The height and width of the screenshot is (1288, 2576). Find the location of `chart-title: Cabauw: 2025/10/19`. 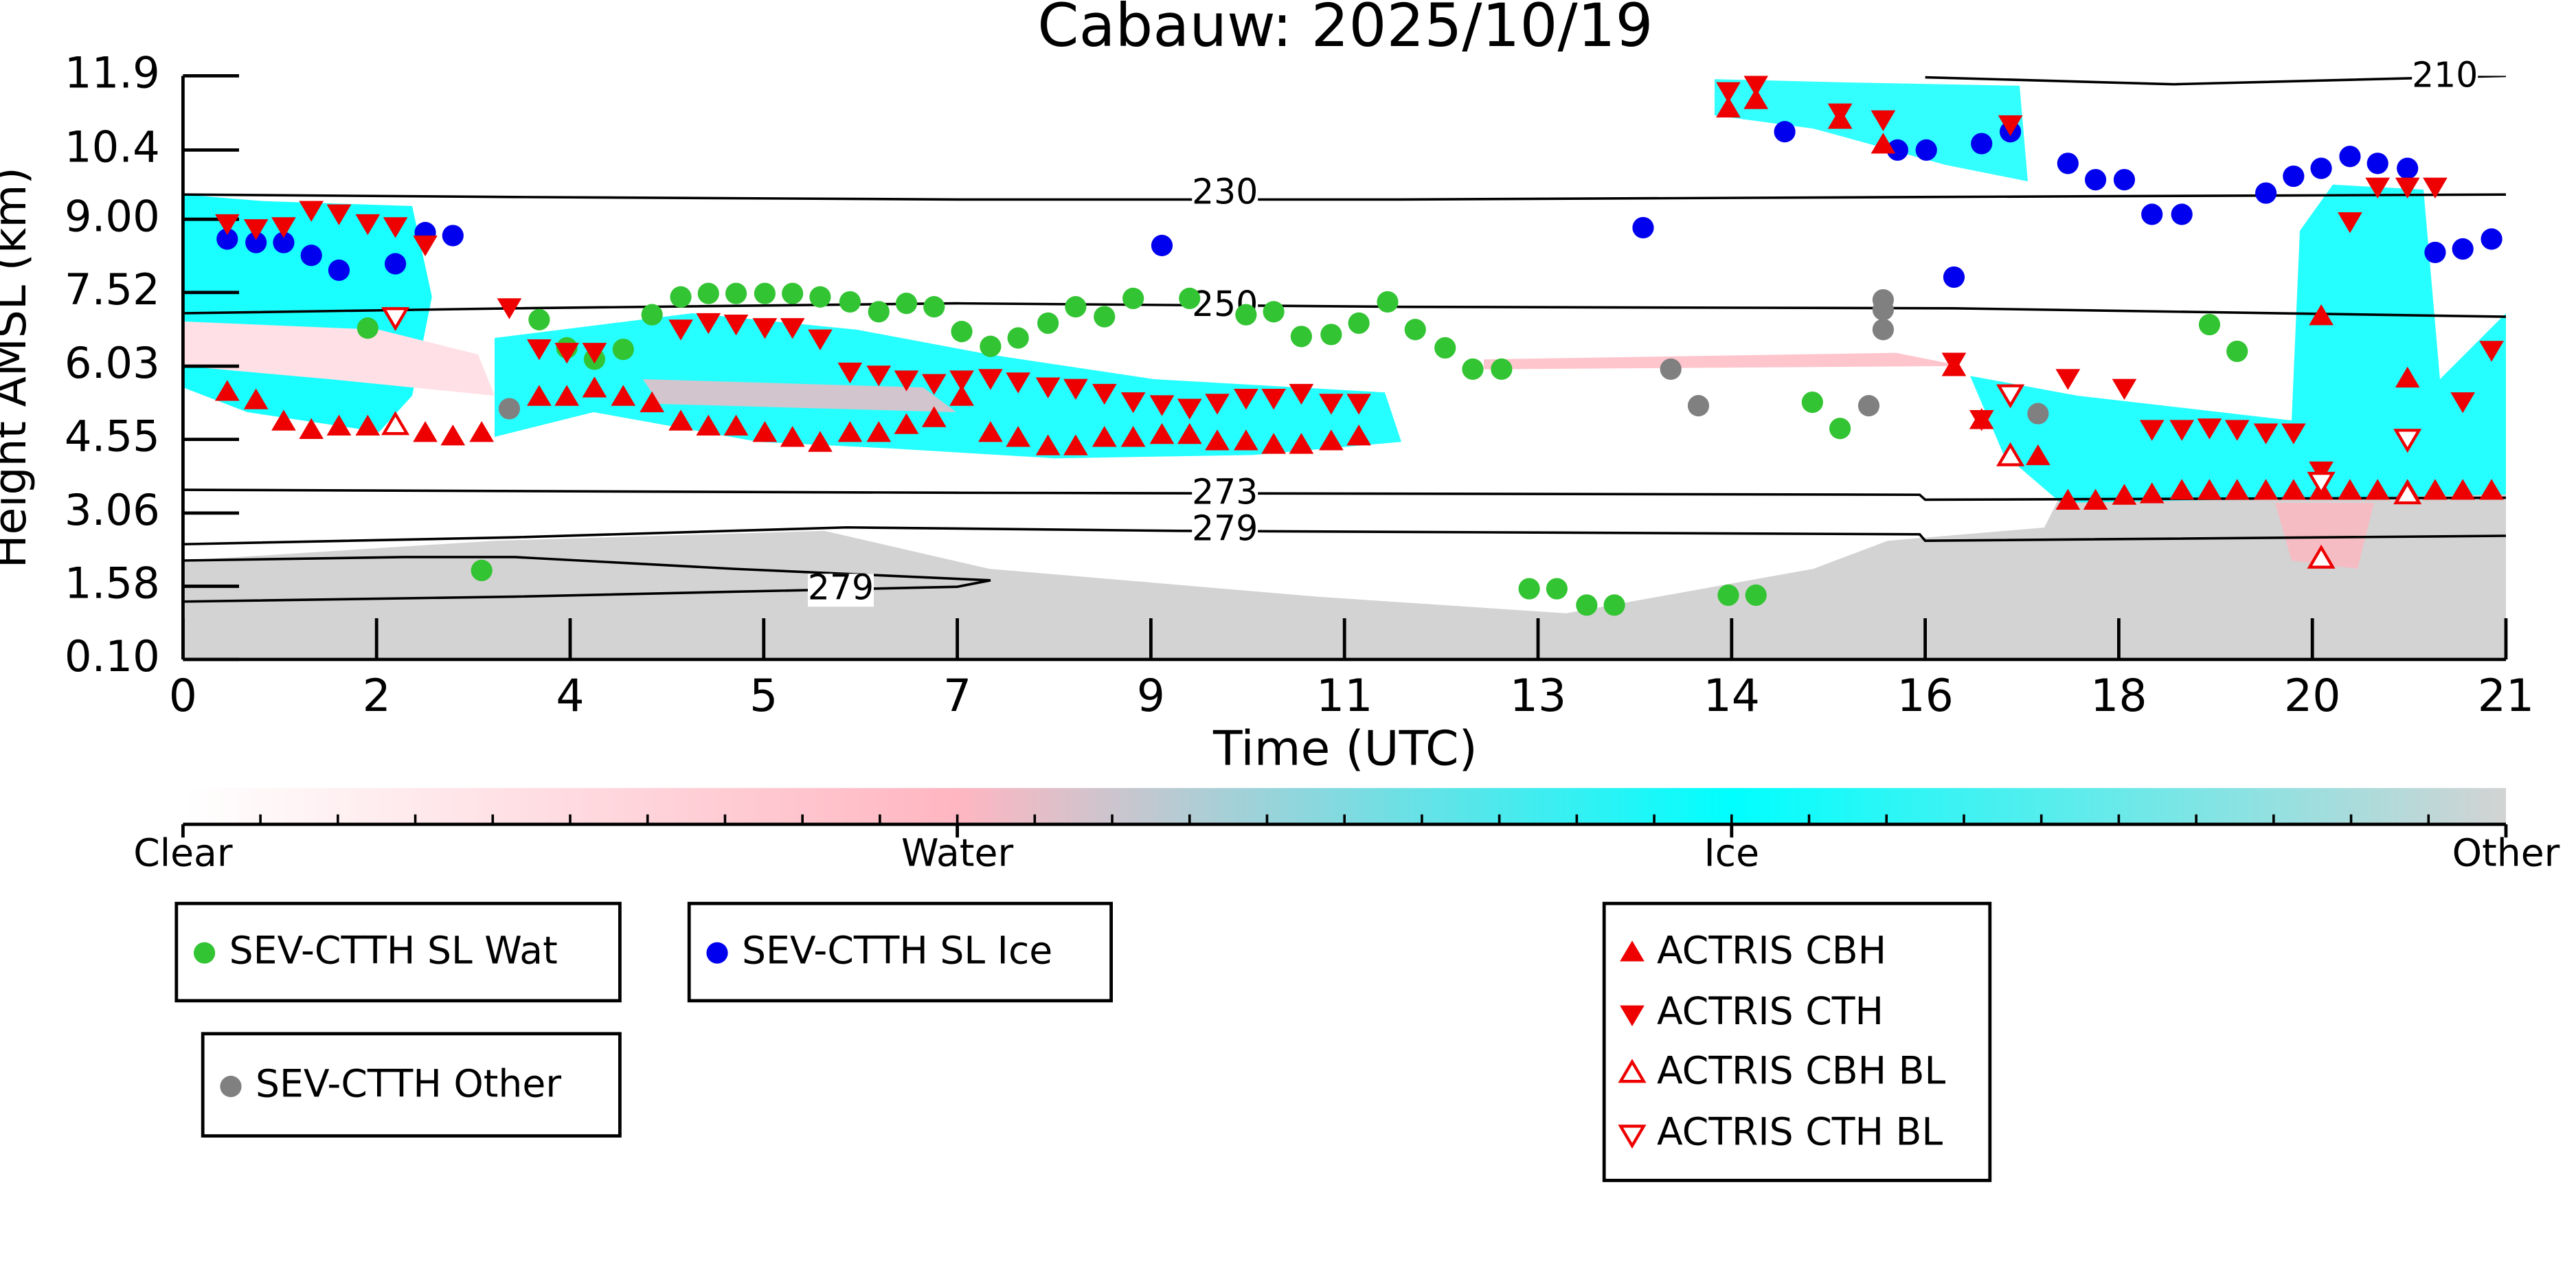

chart-title: Cabauw: 2025/10/19 is located at coordinates (1345, 30).